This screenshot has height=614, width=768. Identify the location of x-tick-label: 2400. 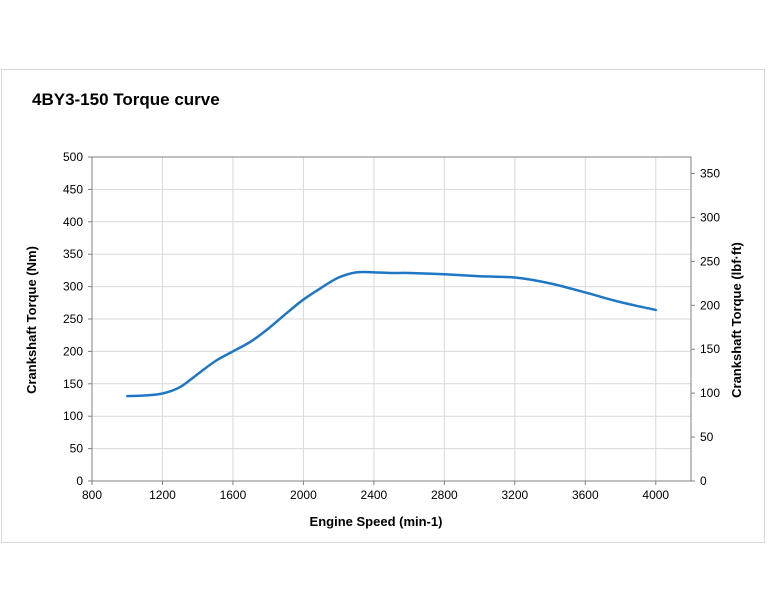
(374, 495).